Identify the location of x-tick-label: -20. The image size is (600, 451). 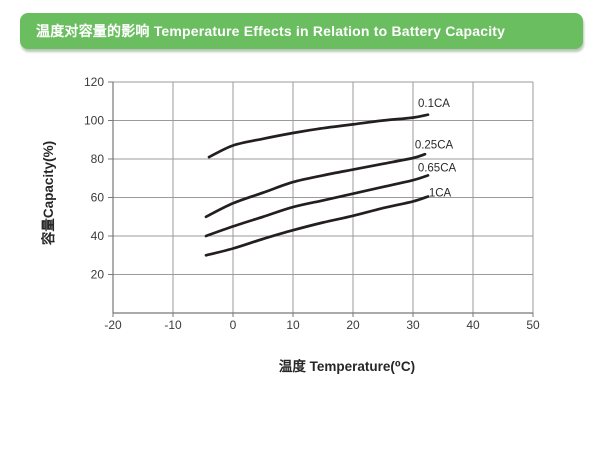
(113, 325).